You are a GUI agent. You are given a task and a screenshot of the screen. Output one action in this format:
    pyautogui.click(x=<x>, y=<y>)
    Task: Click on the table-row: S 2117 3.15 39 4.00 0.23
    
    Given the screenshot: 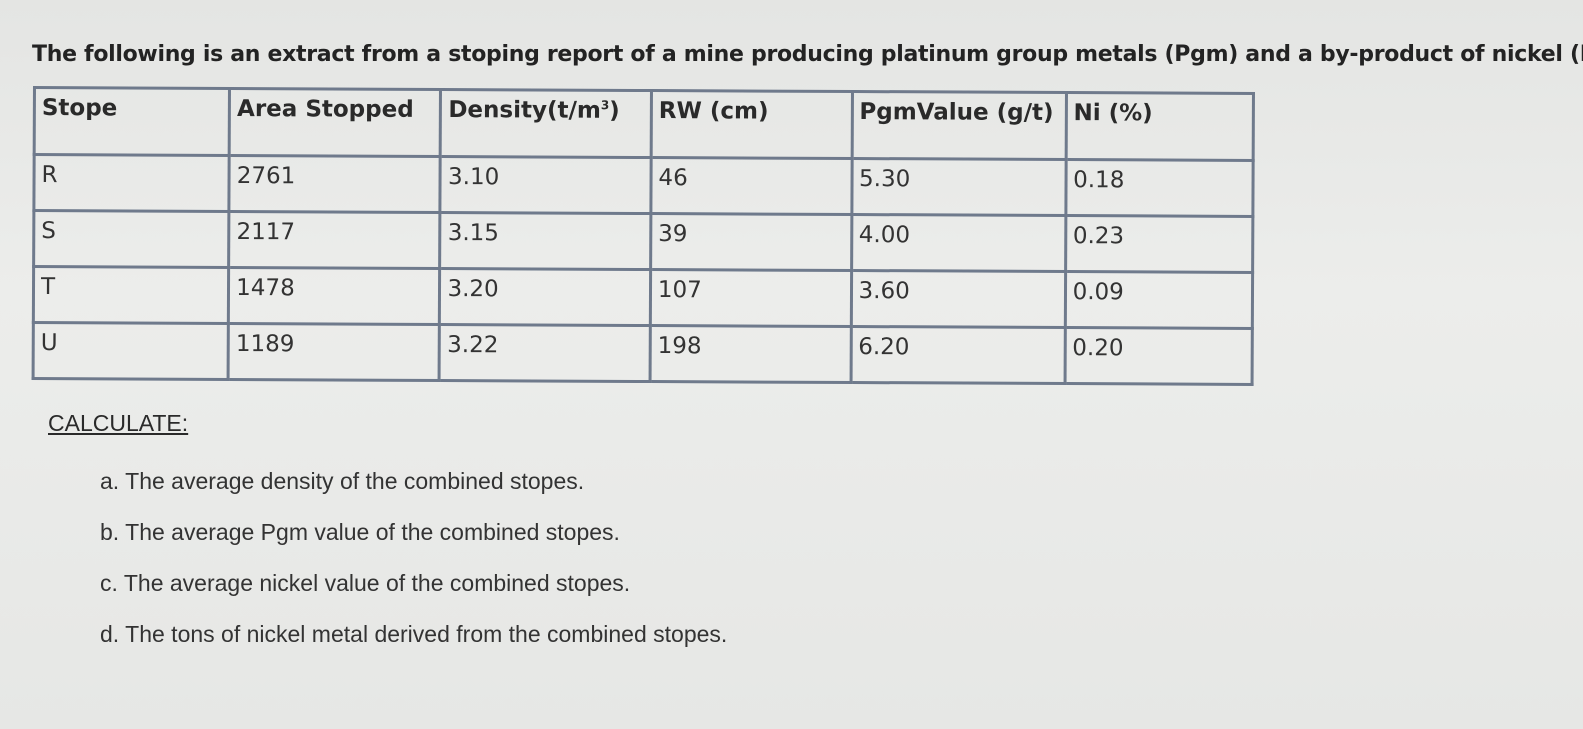 What is the action you would take?
    pyautogui.click(x=643, y=241)
    